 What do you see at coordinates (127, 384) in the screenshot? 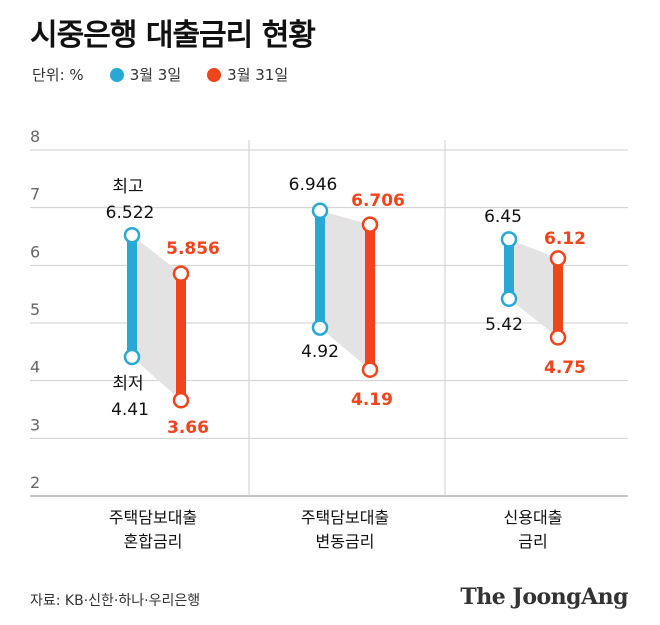
I see `low-note-1: 최저` at bounding box center [127, 384].